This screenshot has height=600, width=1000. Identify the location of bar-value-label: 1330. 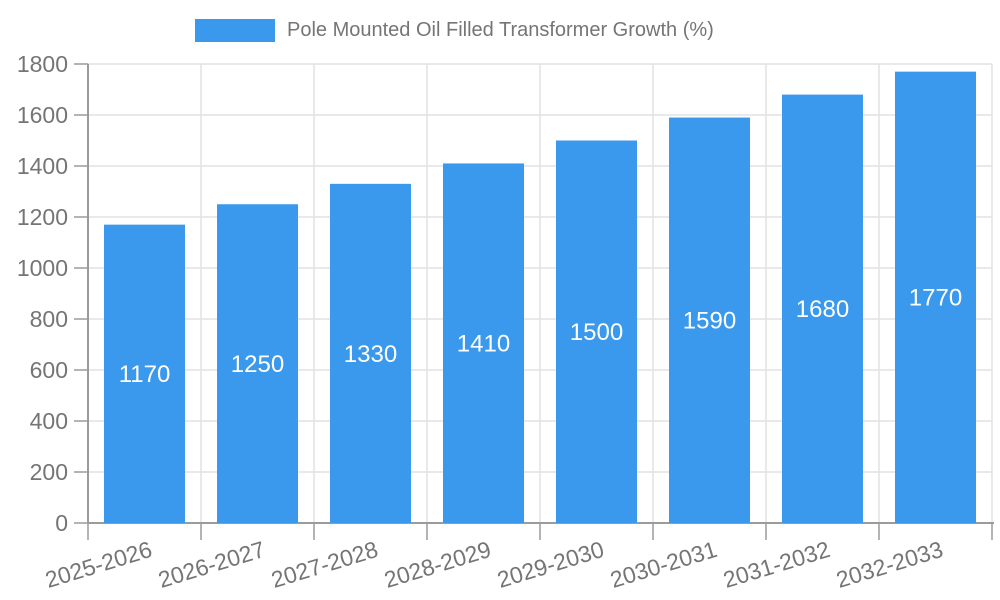
(370, 354).